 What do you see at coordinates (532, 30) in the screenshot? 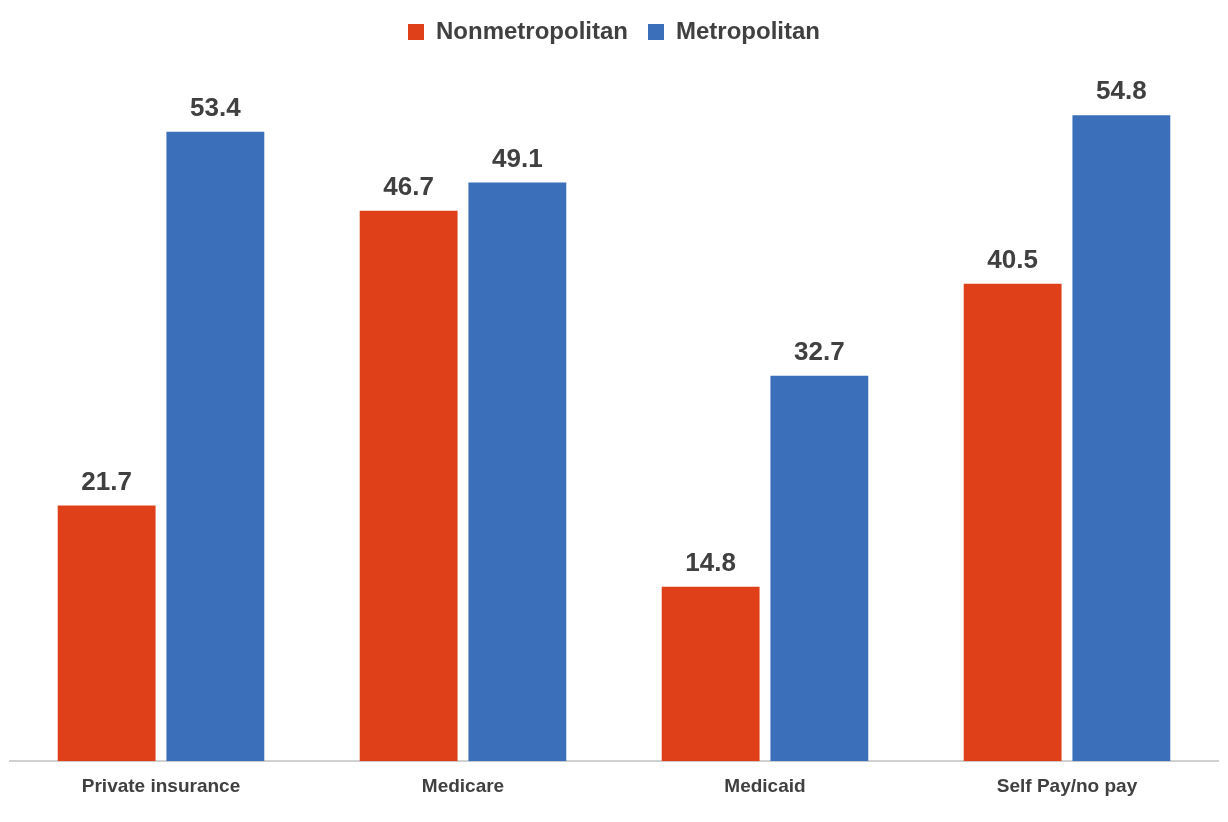
I see `legend-label: Nonmetropolitan` at bounding box center [532, 30].